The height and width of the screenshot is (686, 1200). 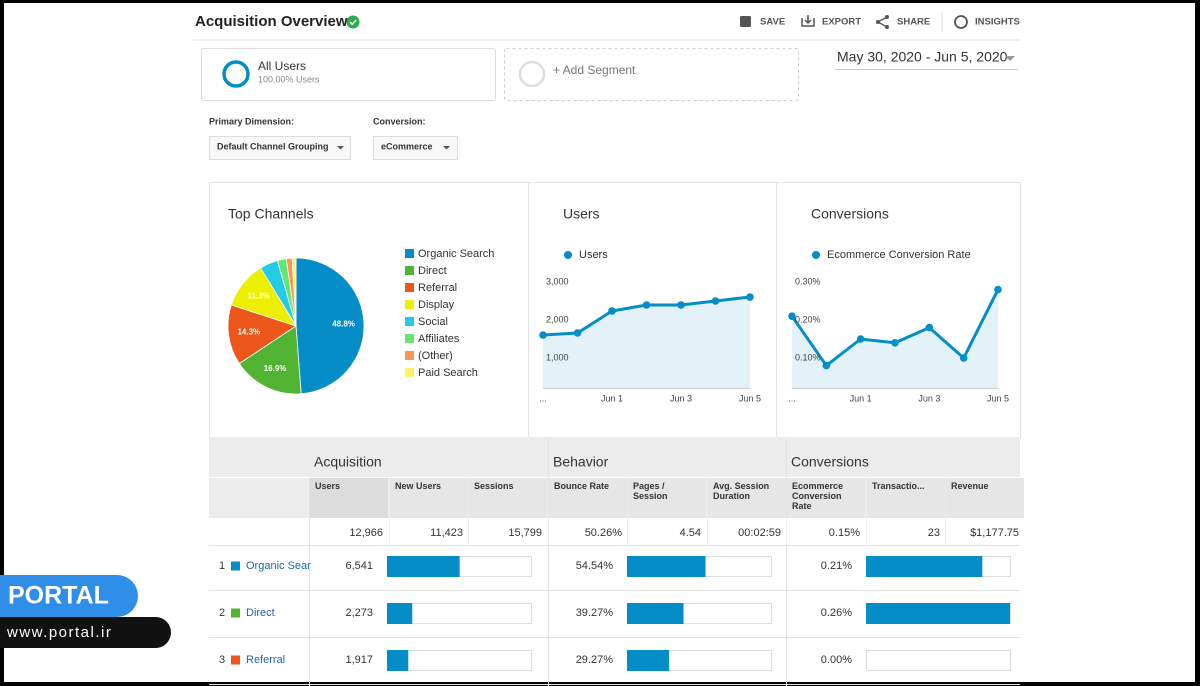 I want to click on column-header-label: New Users, so click(x=418, y=486).